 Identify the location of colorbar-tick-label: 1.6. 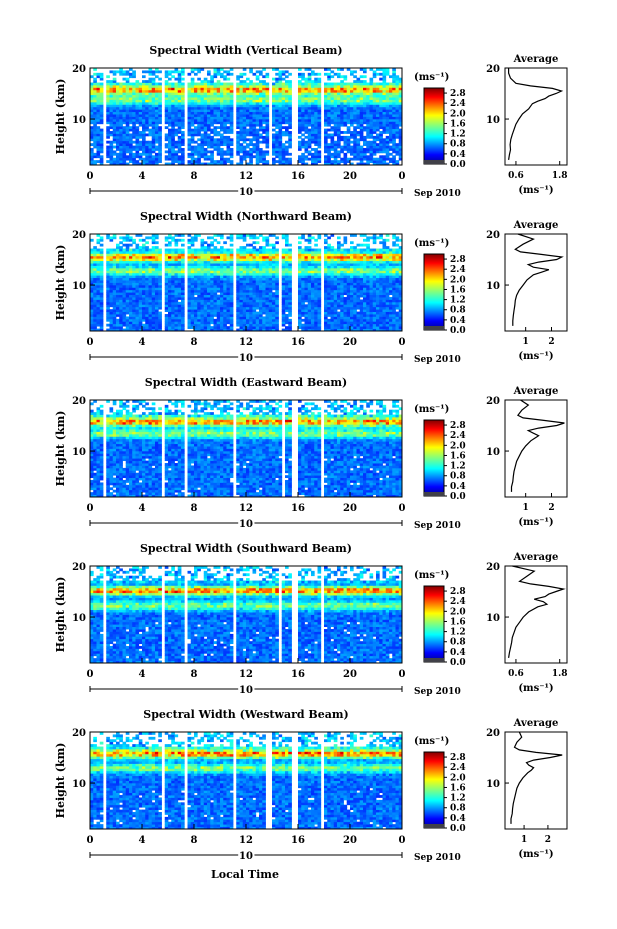
(458, 124).